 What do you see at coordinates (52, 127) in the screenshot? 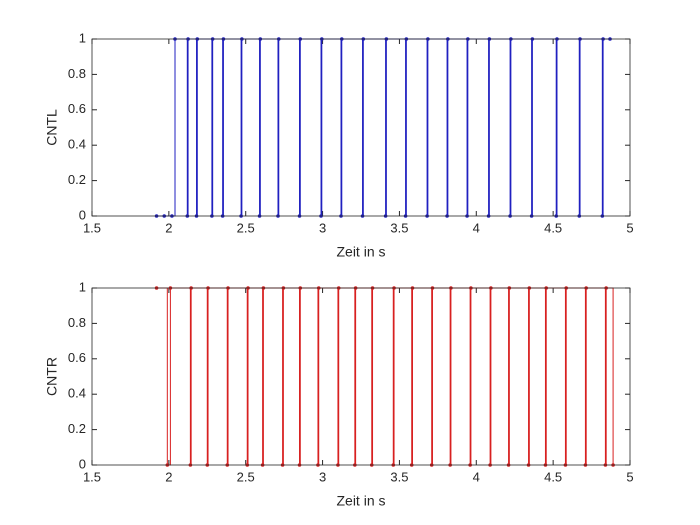
I see `y-axis-label: CNTL` at bounding box center [52, 127].